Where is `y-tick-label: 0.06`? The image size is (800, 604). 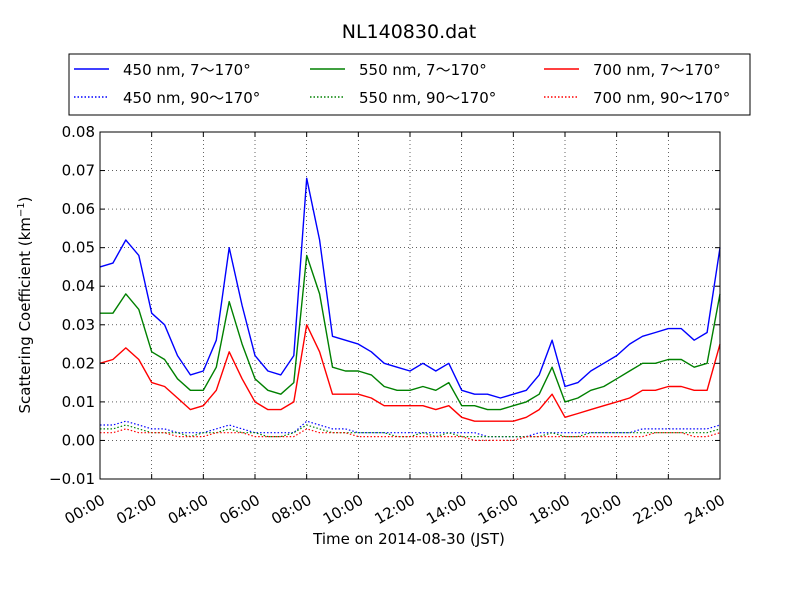
y-tick-label: 0.06 is located at coordinates (78, 209).